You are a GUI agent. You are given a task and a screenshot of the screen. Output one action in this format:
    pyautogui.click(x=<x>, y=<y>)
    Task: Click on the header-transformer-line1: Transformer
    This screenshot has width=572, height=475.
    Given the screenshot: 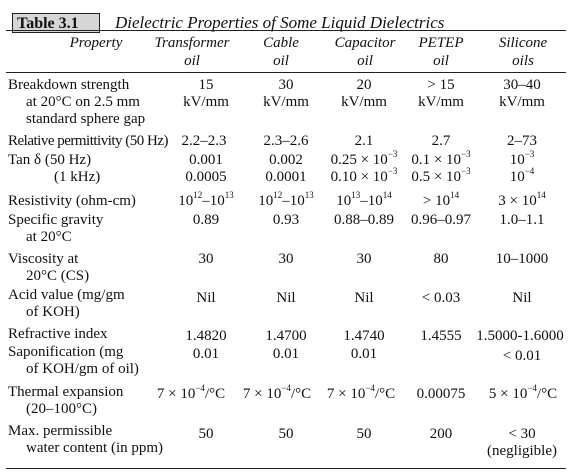 What is the action you would take?
    pyautogui.click(x=192, y=43)
    